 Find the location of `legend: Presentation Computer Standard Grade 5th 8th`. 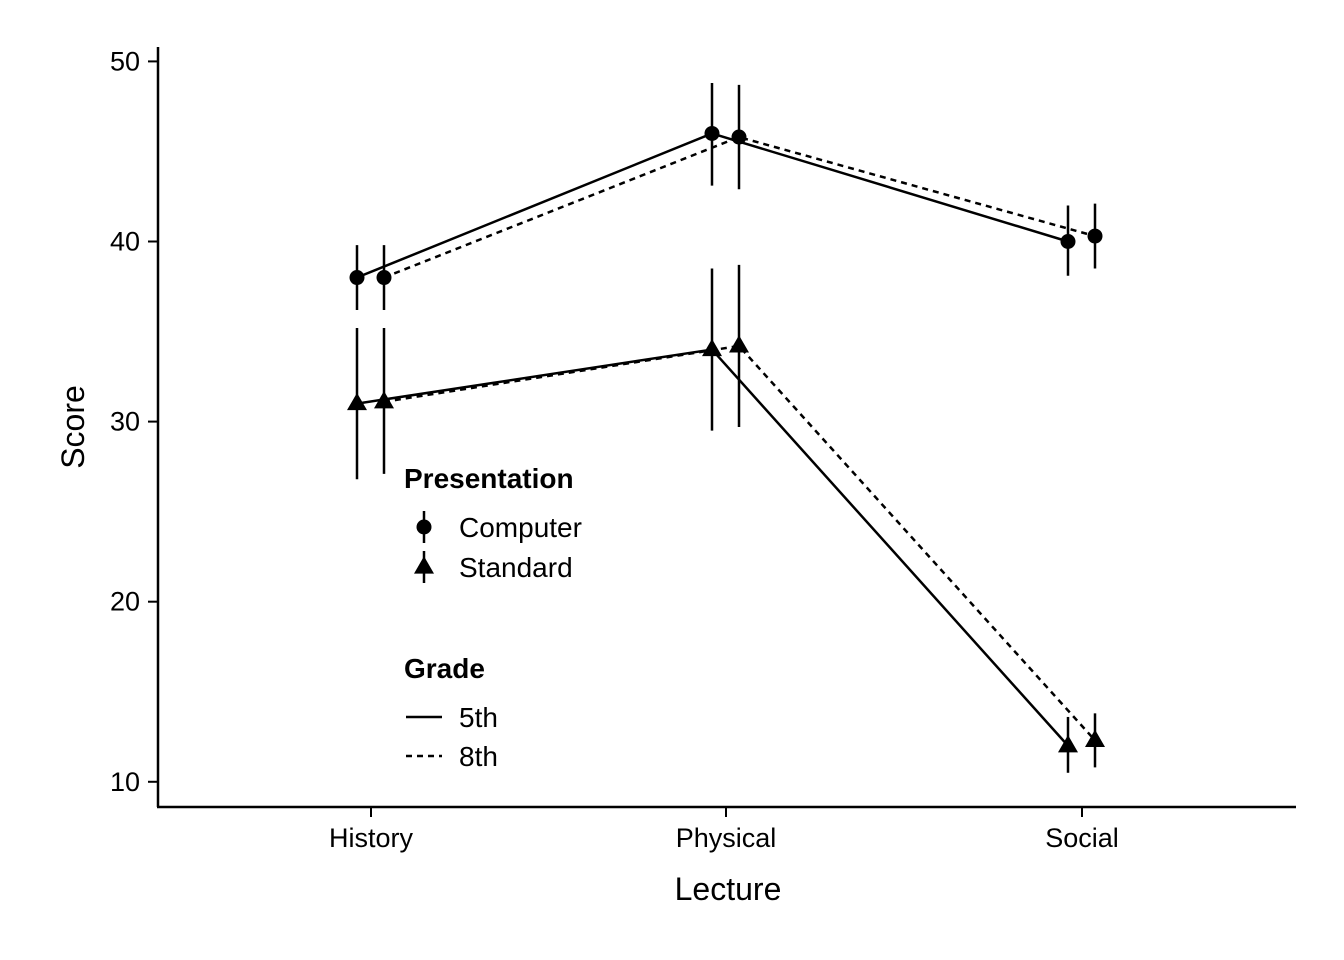

legend: Presentation Computer Standard Grade 5th 8th is located at coordinates (493, 617).